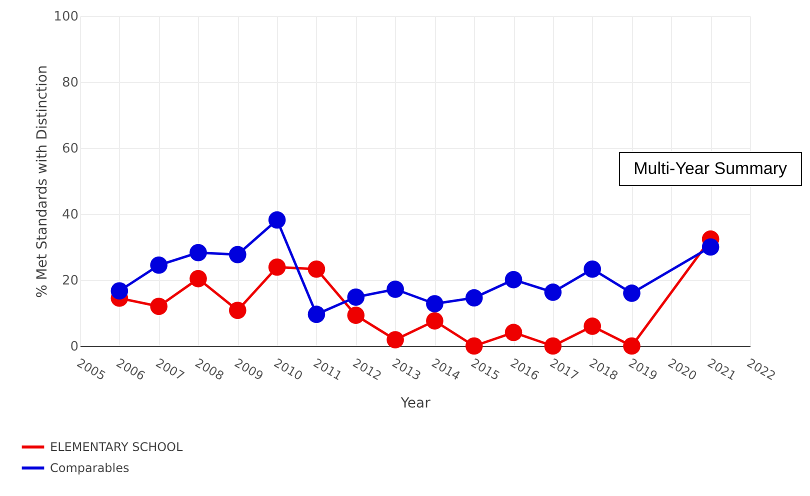 The height and width of the screenshot is (496, 810). Describe the element at coordinates (564, 370) in the screenshot. I see `x-tick-label: 2017` at that location.